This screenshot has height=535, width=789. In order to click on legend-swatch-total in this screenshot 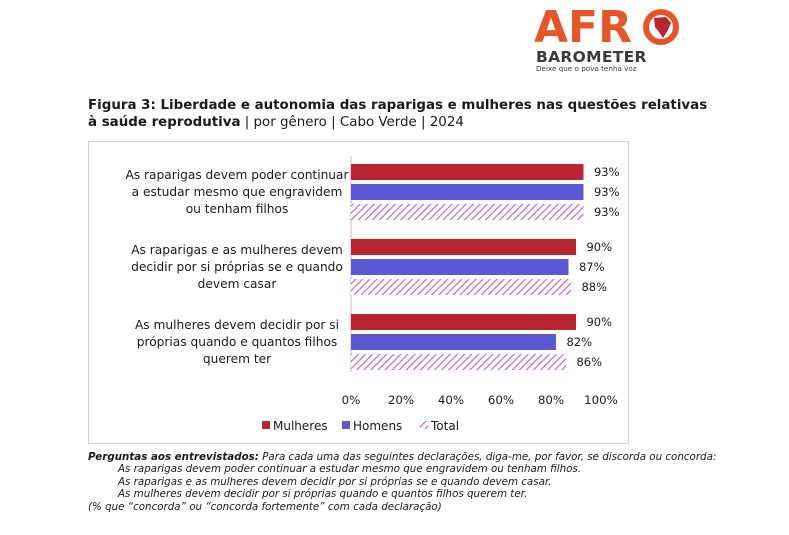, I will do `click(424, 425)`.